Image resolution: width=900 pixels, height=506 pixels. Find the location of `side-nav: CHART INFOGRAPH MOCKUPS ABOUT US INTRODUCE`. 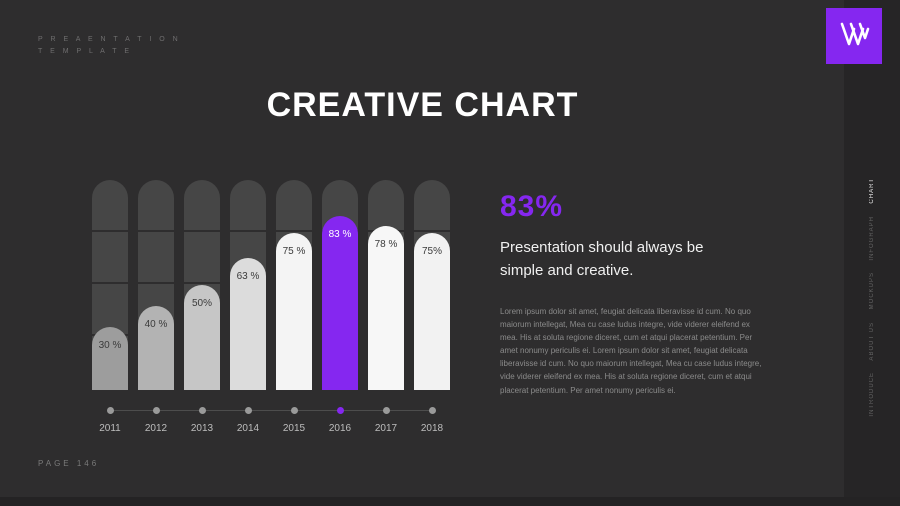

side-nav: CHART INFOGRAPH MOCKUPS ABOUT US INTRODUCE is located at coordinates (872, 337).